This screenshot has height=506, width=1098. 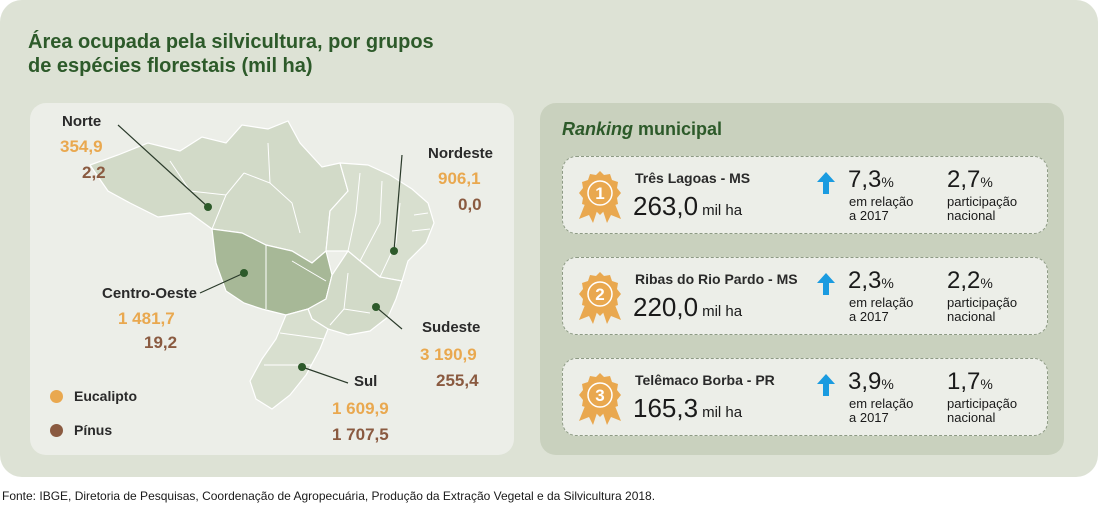 What do you see at coordinates (360, 434) in the screenshot?
I see `region-pinus-sul: 1 707,5` at bounding box center [360, 434].